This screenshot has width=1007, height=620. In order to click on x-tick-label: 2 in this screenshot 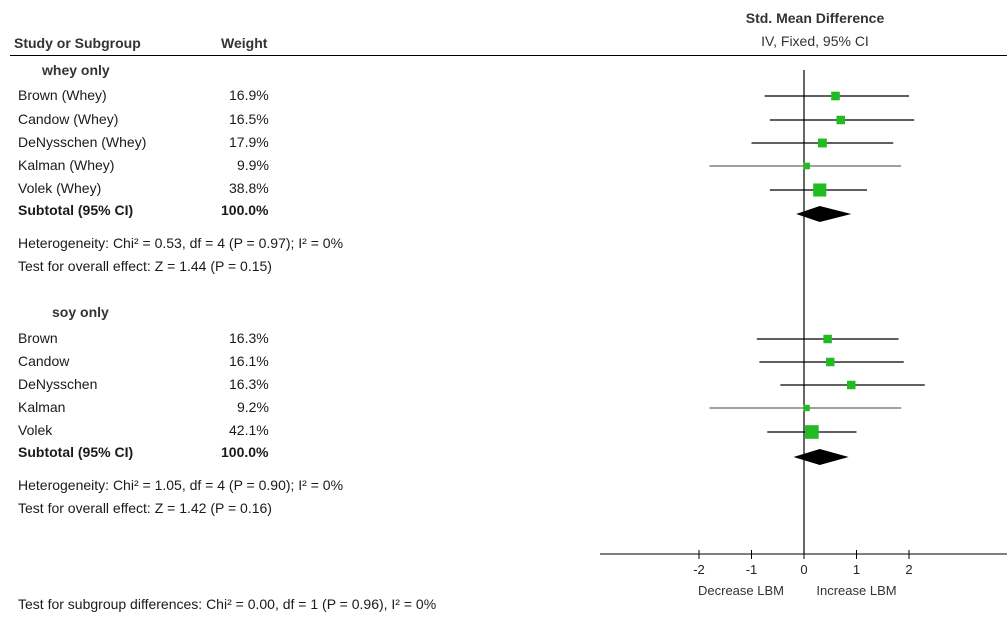, I will do `click(908, 569)`.